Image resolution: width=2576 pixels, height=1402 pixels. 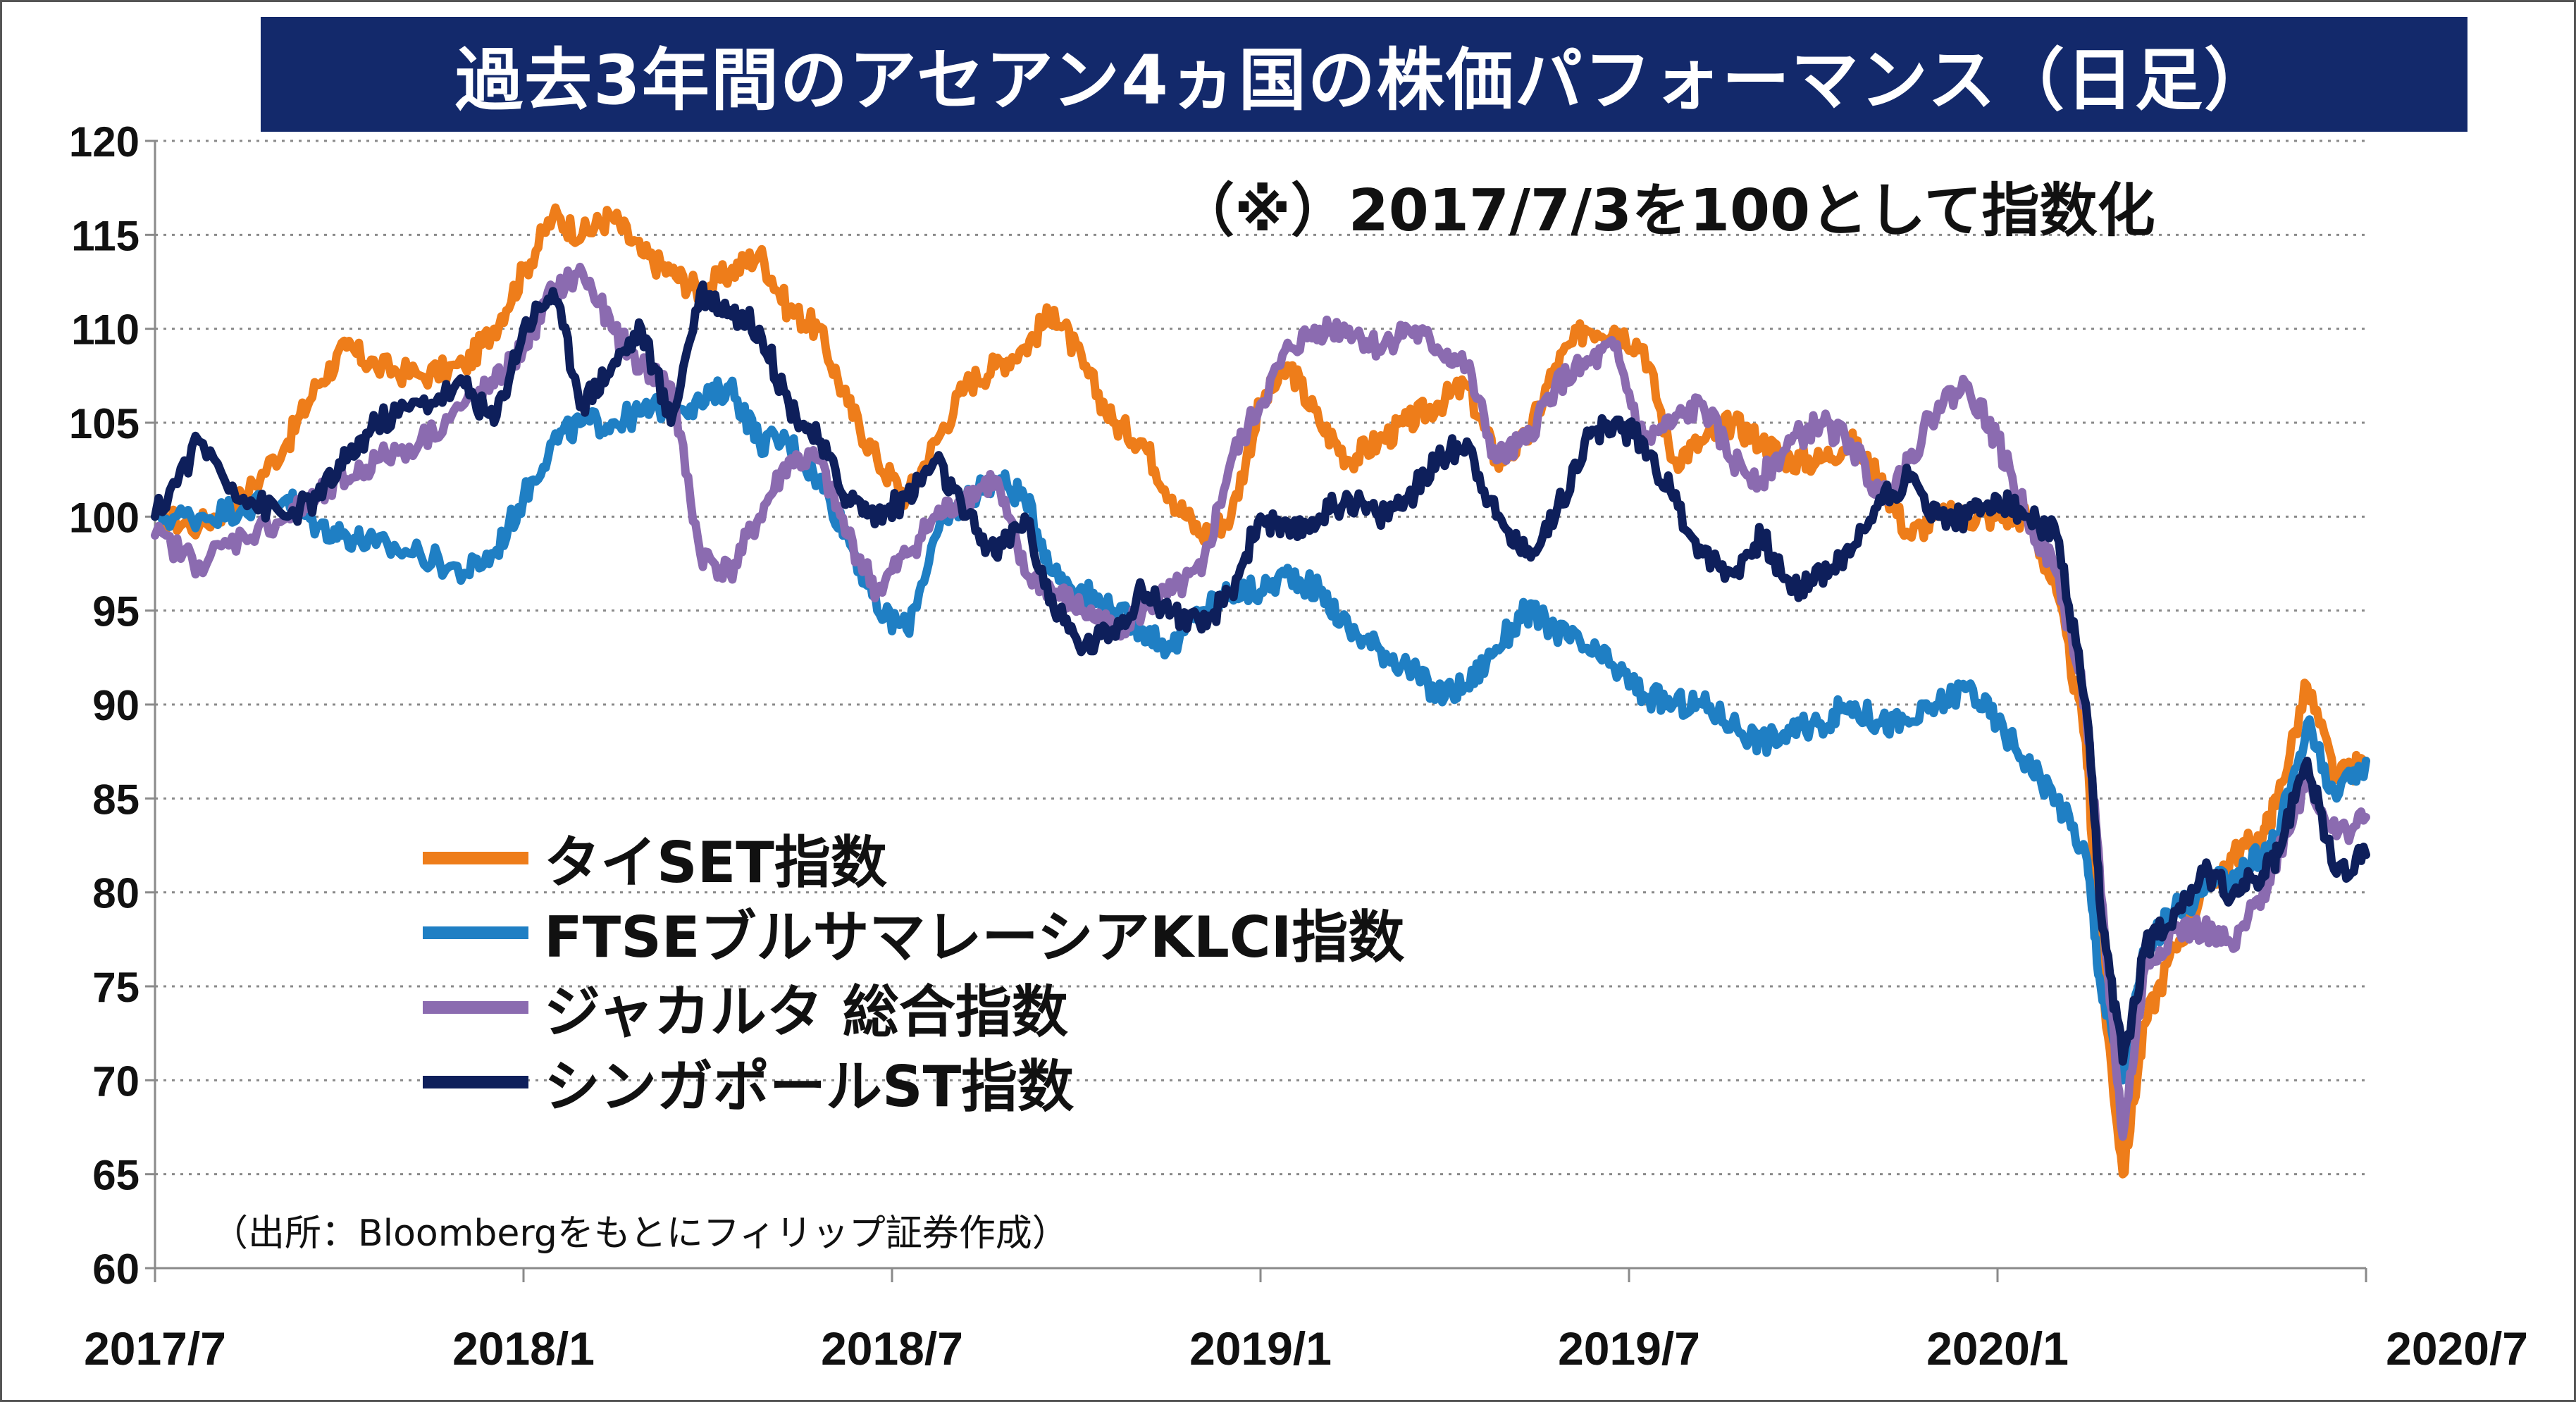 I want to click on x-tick-label: 2017/7, so click(x=155, y=1348).